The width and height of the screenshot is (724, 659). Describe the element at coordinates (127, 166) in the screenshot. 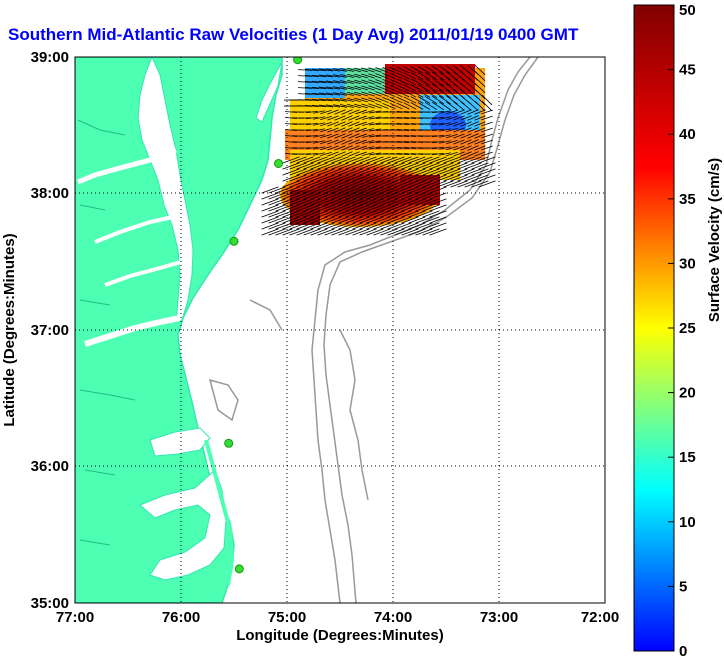

I see `potomac-river` at that location.